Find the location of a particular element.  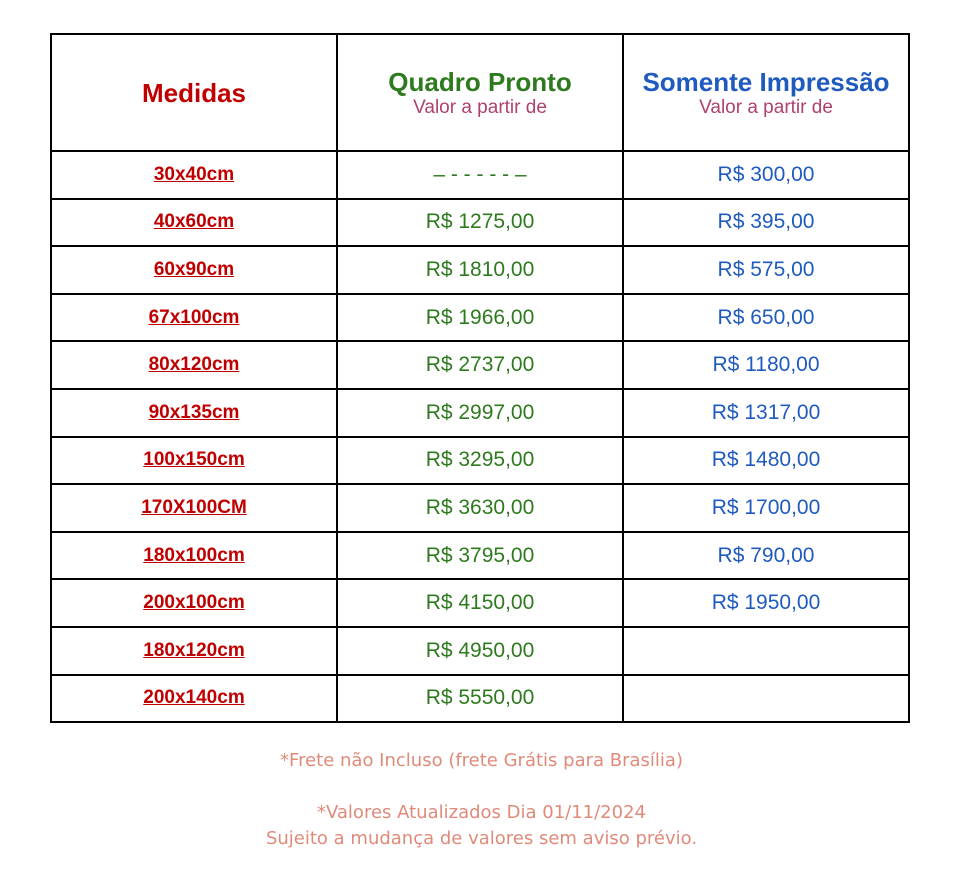

quadro-pronto-price: R$ 4950,00 is located at coordinates (480, 650).